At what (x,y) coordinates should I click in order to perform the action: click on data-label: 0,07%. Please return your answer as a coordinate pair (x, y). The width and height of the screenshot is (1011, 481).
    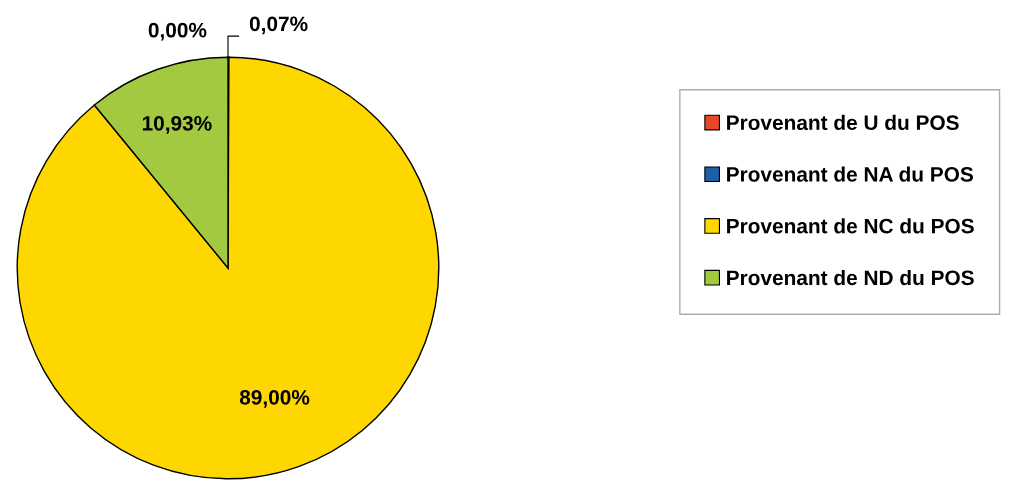
    Looking at the image, I should click on (278, 25).